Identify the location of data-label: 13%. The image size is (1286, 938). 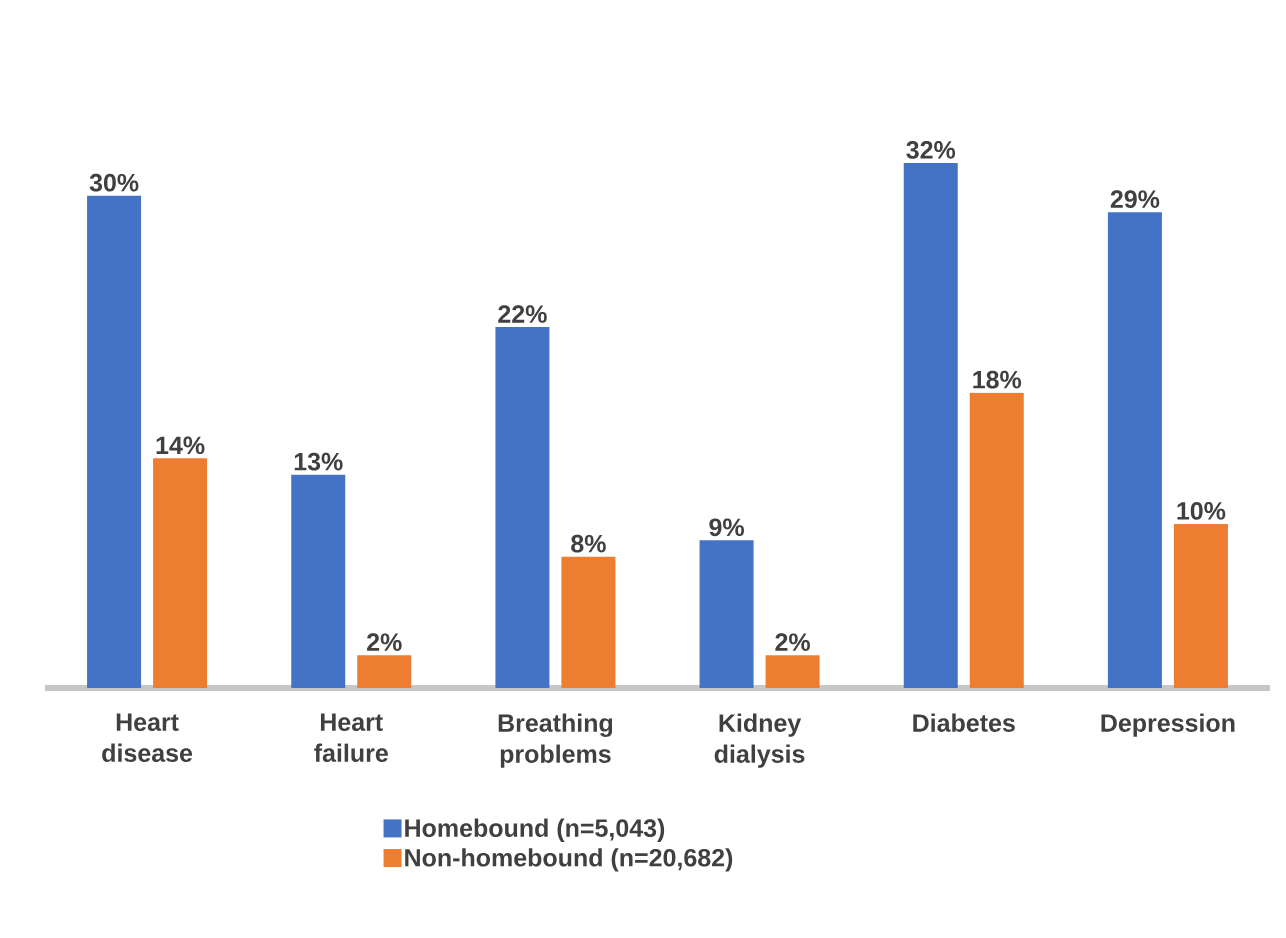
(318, 461).